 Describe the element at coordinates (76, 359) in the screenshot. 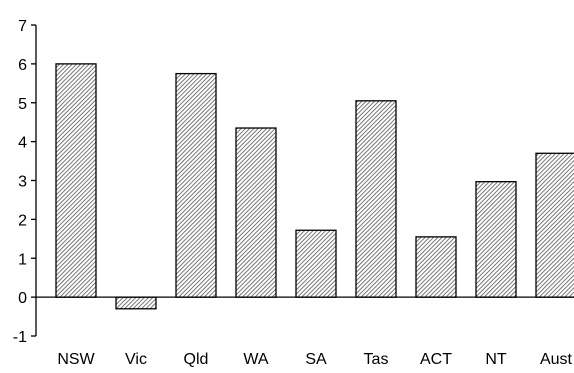

I see `x-category-label: NSW` at that location.